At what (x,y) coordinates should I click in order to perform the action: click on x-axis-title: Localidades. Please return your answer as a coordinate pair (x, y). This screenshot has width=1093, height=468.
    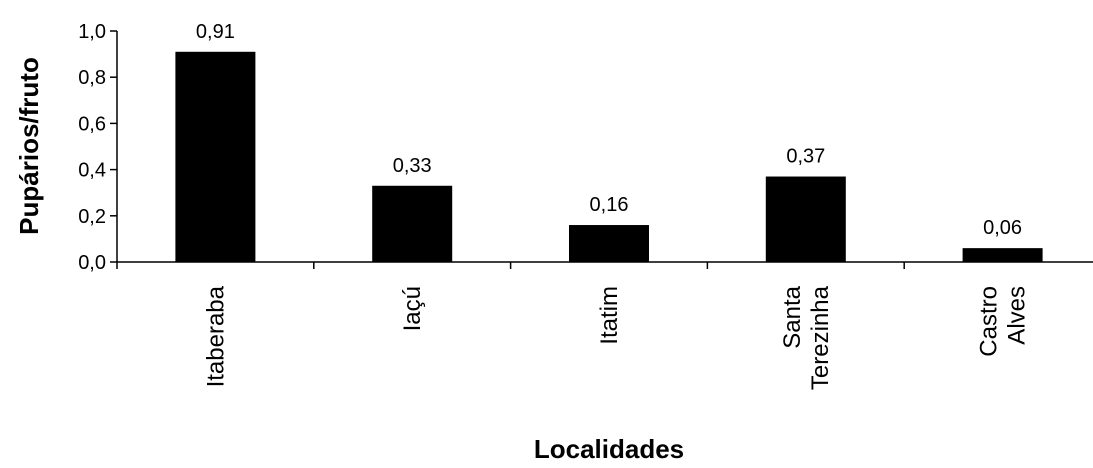
    Looking at the image, I should click on (609, 449).